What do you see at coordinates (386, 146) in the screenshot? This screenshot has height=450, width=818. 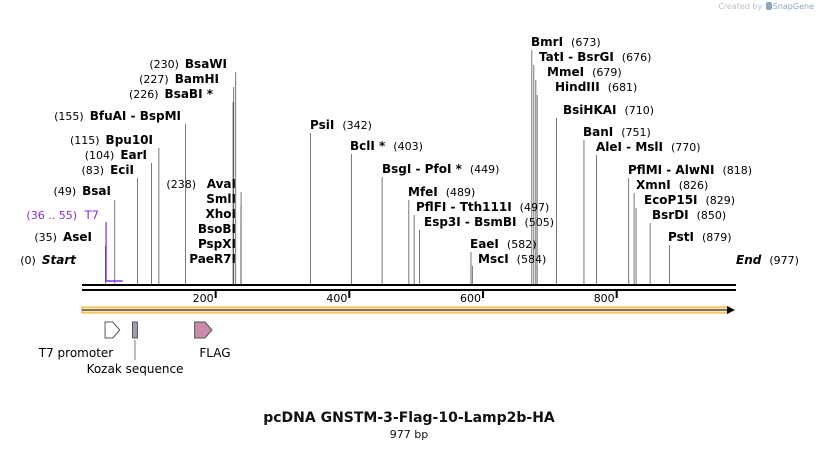 I see `site-bcli: BclI * (403)` at bounding box center [386, 146].